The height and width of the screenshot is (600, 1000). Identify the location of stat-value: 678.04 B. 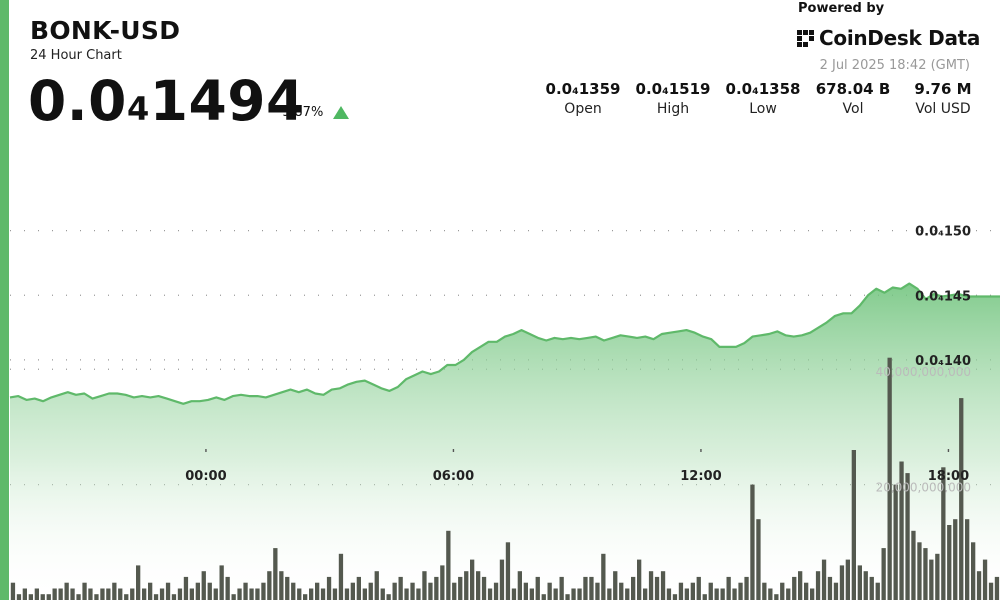
(853, 89).